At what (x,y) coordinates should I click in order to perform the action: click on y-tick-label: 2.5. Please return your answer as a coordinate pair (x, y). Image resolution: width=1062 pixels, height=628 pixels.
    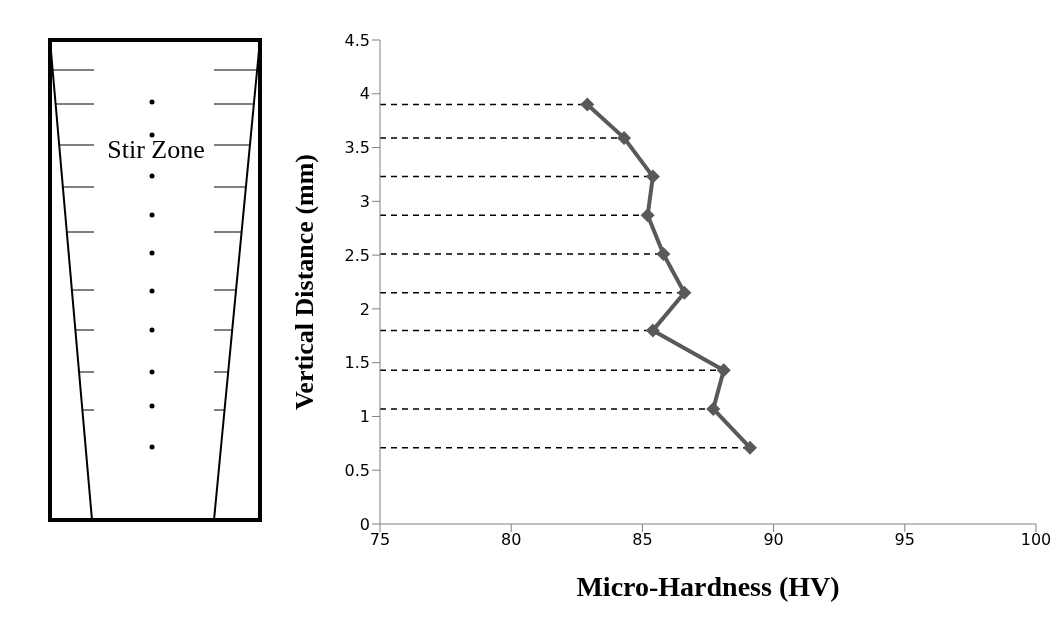
    Looking at the image, I should click on (357, 255).